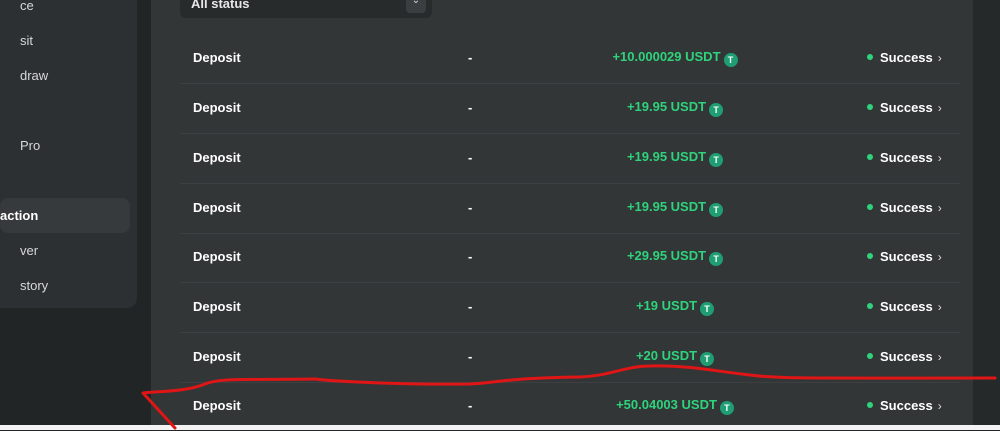 The height and width of the screenshot is (431, 1000). I want to click on transaction-amount: +50.04003 USDT T, so click(675, 406).